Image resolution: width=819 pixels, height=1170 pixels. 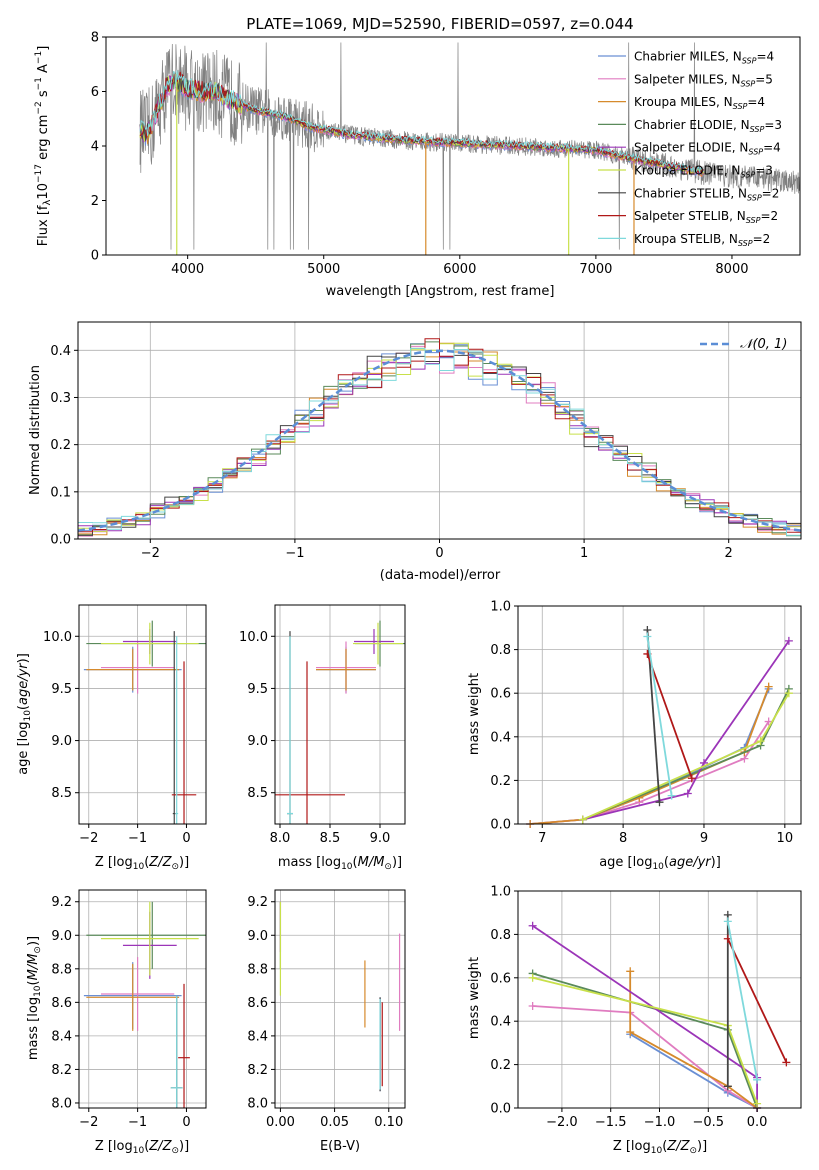 I want to click on weight-marker-salp_miles, so click(x=532, y=1006).